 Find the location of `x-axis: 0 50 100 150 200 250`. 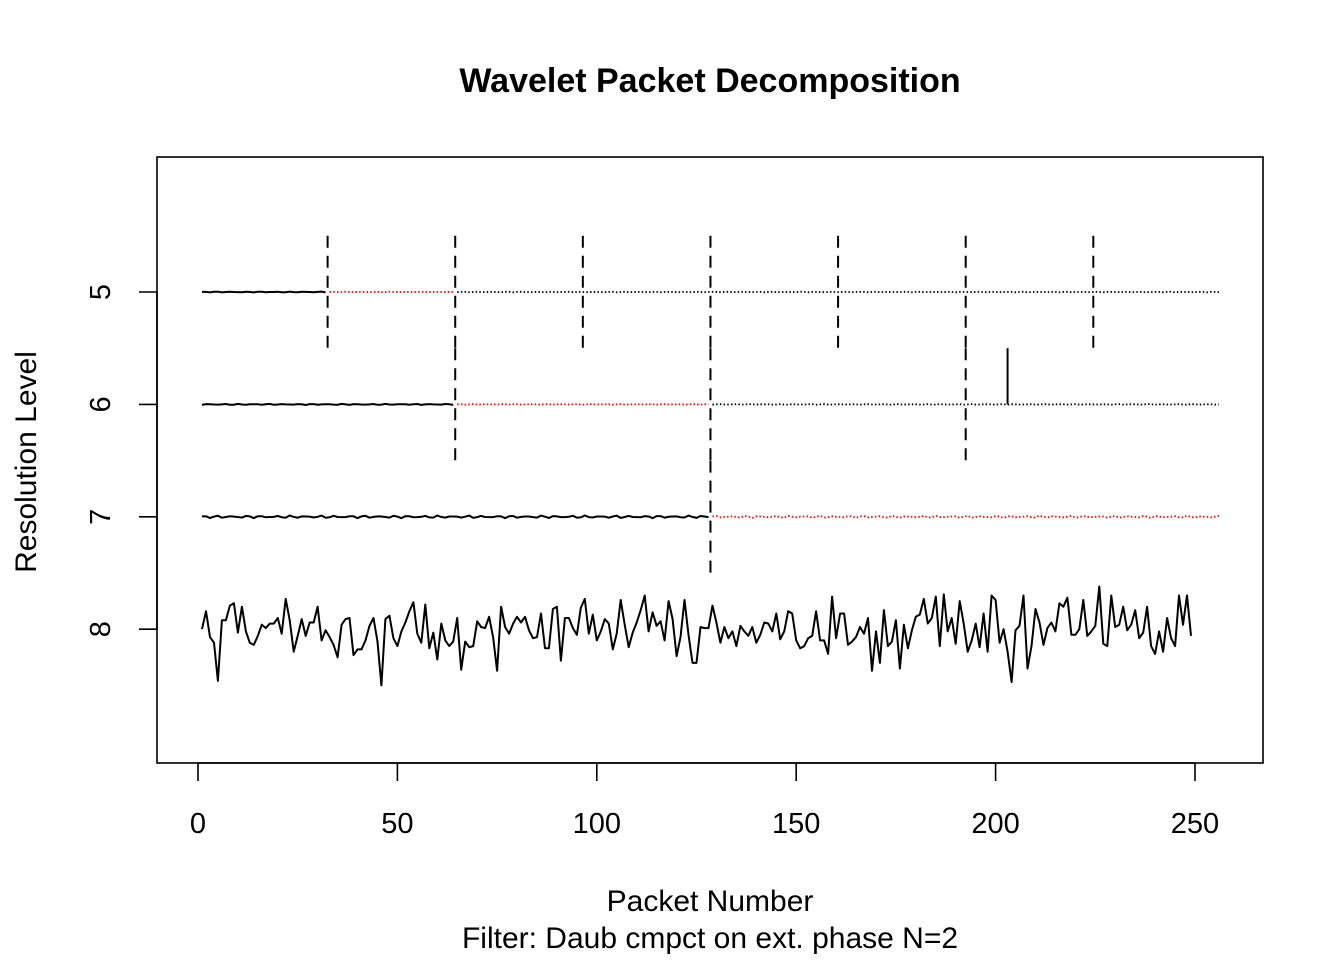

x-axis: 0 50 100 150 200 250 is located at coordinates (704, 801).